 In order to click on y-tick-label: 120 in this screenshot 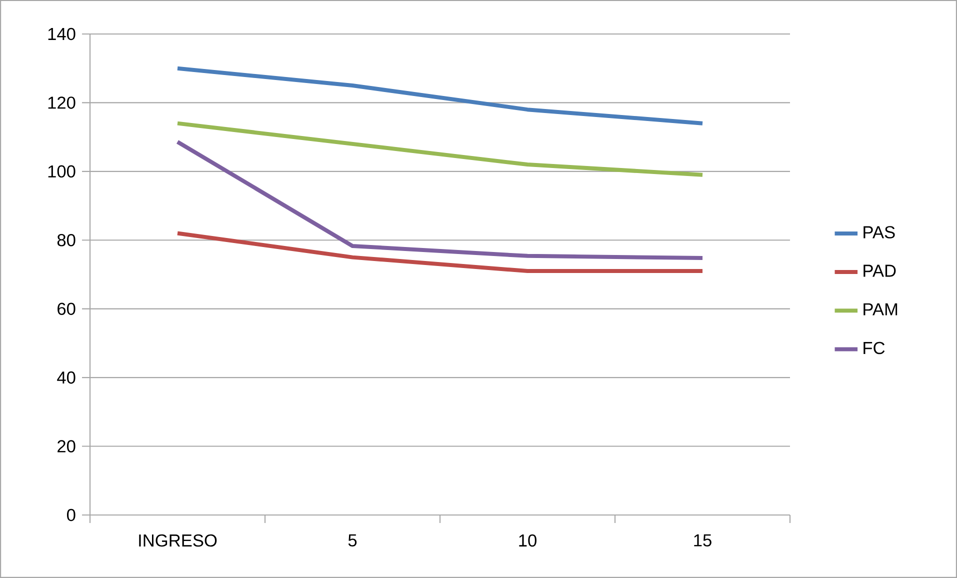, I will do `click(62, 102)`.